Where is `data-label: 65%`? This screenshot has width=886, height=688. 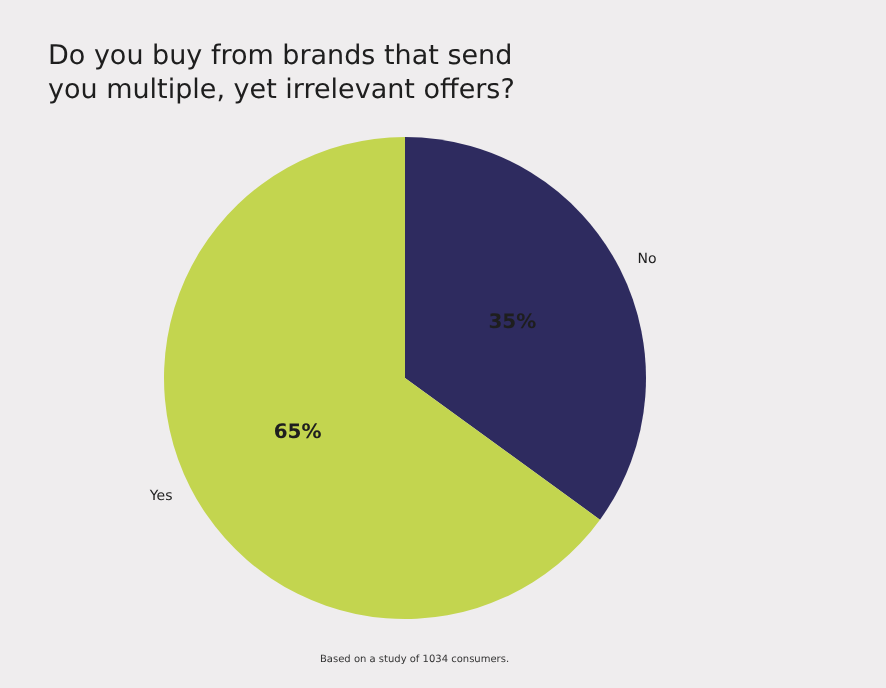 data-label: 65% is located at coordinates (297, 432).